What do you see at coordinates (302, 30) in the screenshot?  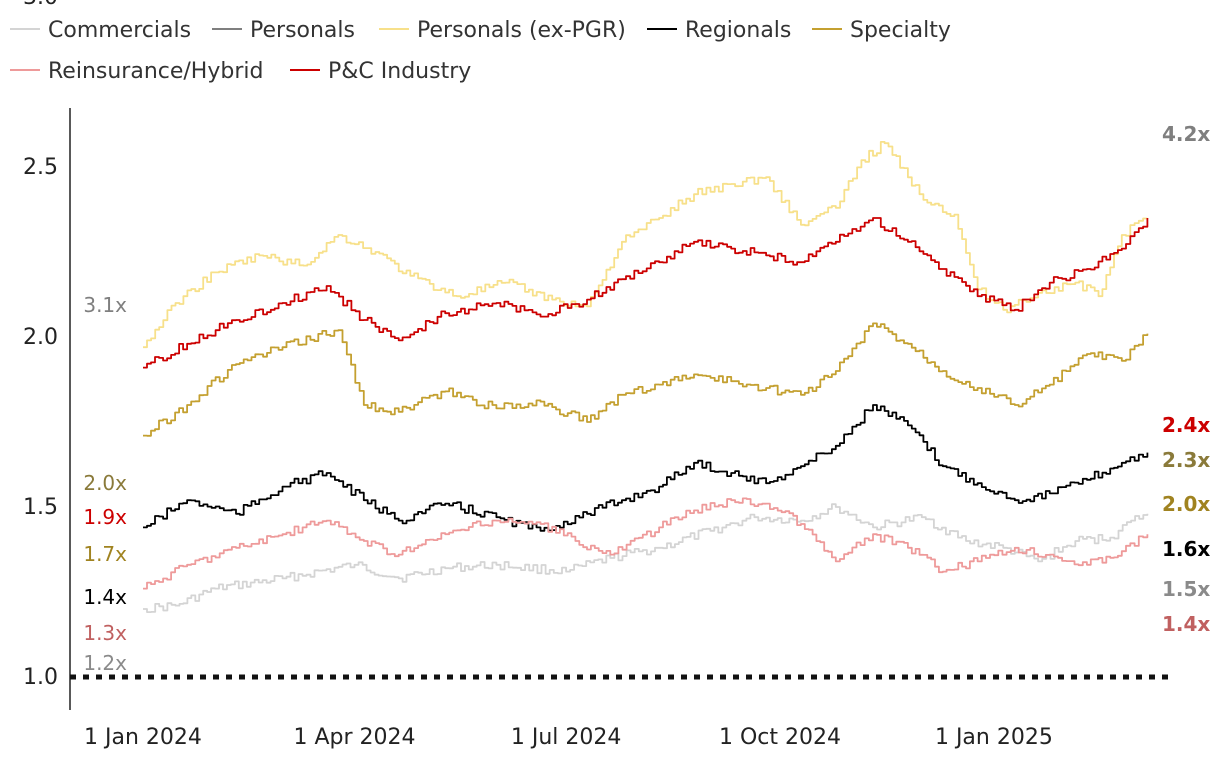 I see `legend-label-personals: Personals` at bounding box center [302, 30].